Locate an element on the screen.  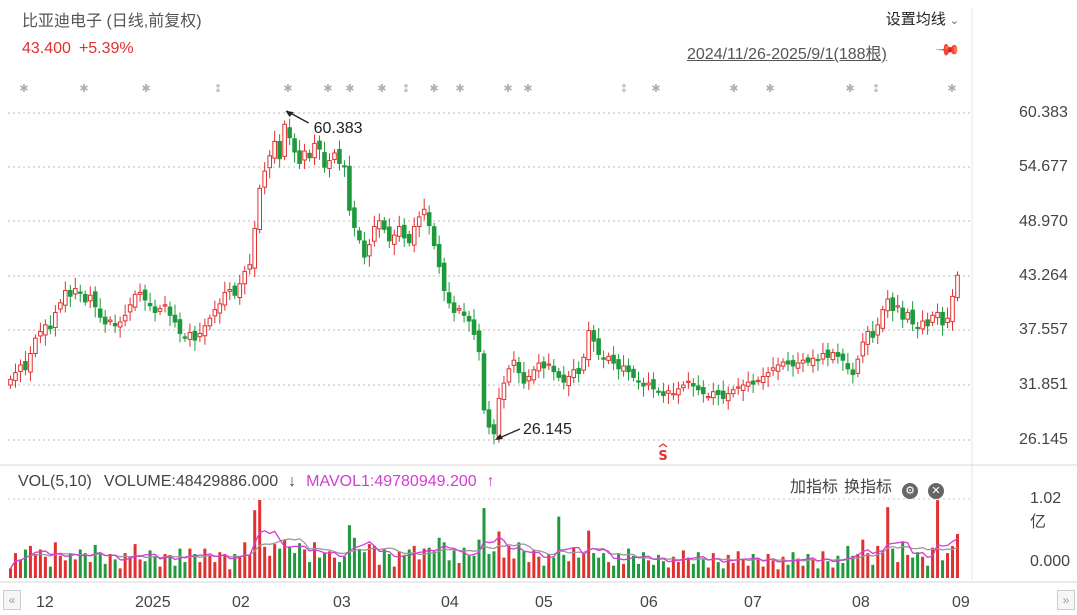
switch-indicator-button: 换指标 is located at coordinates (868, 487).